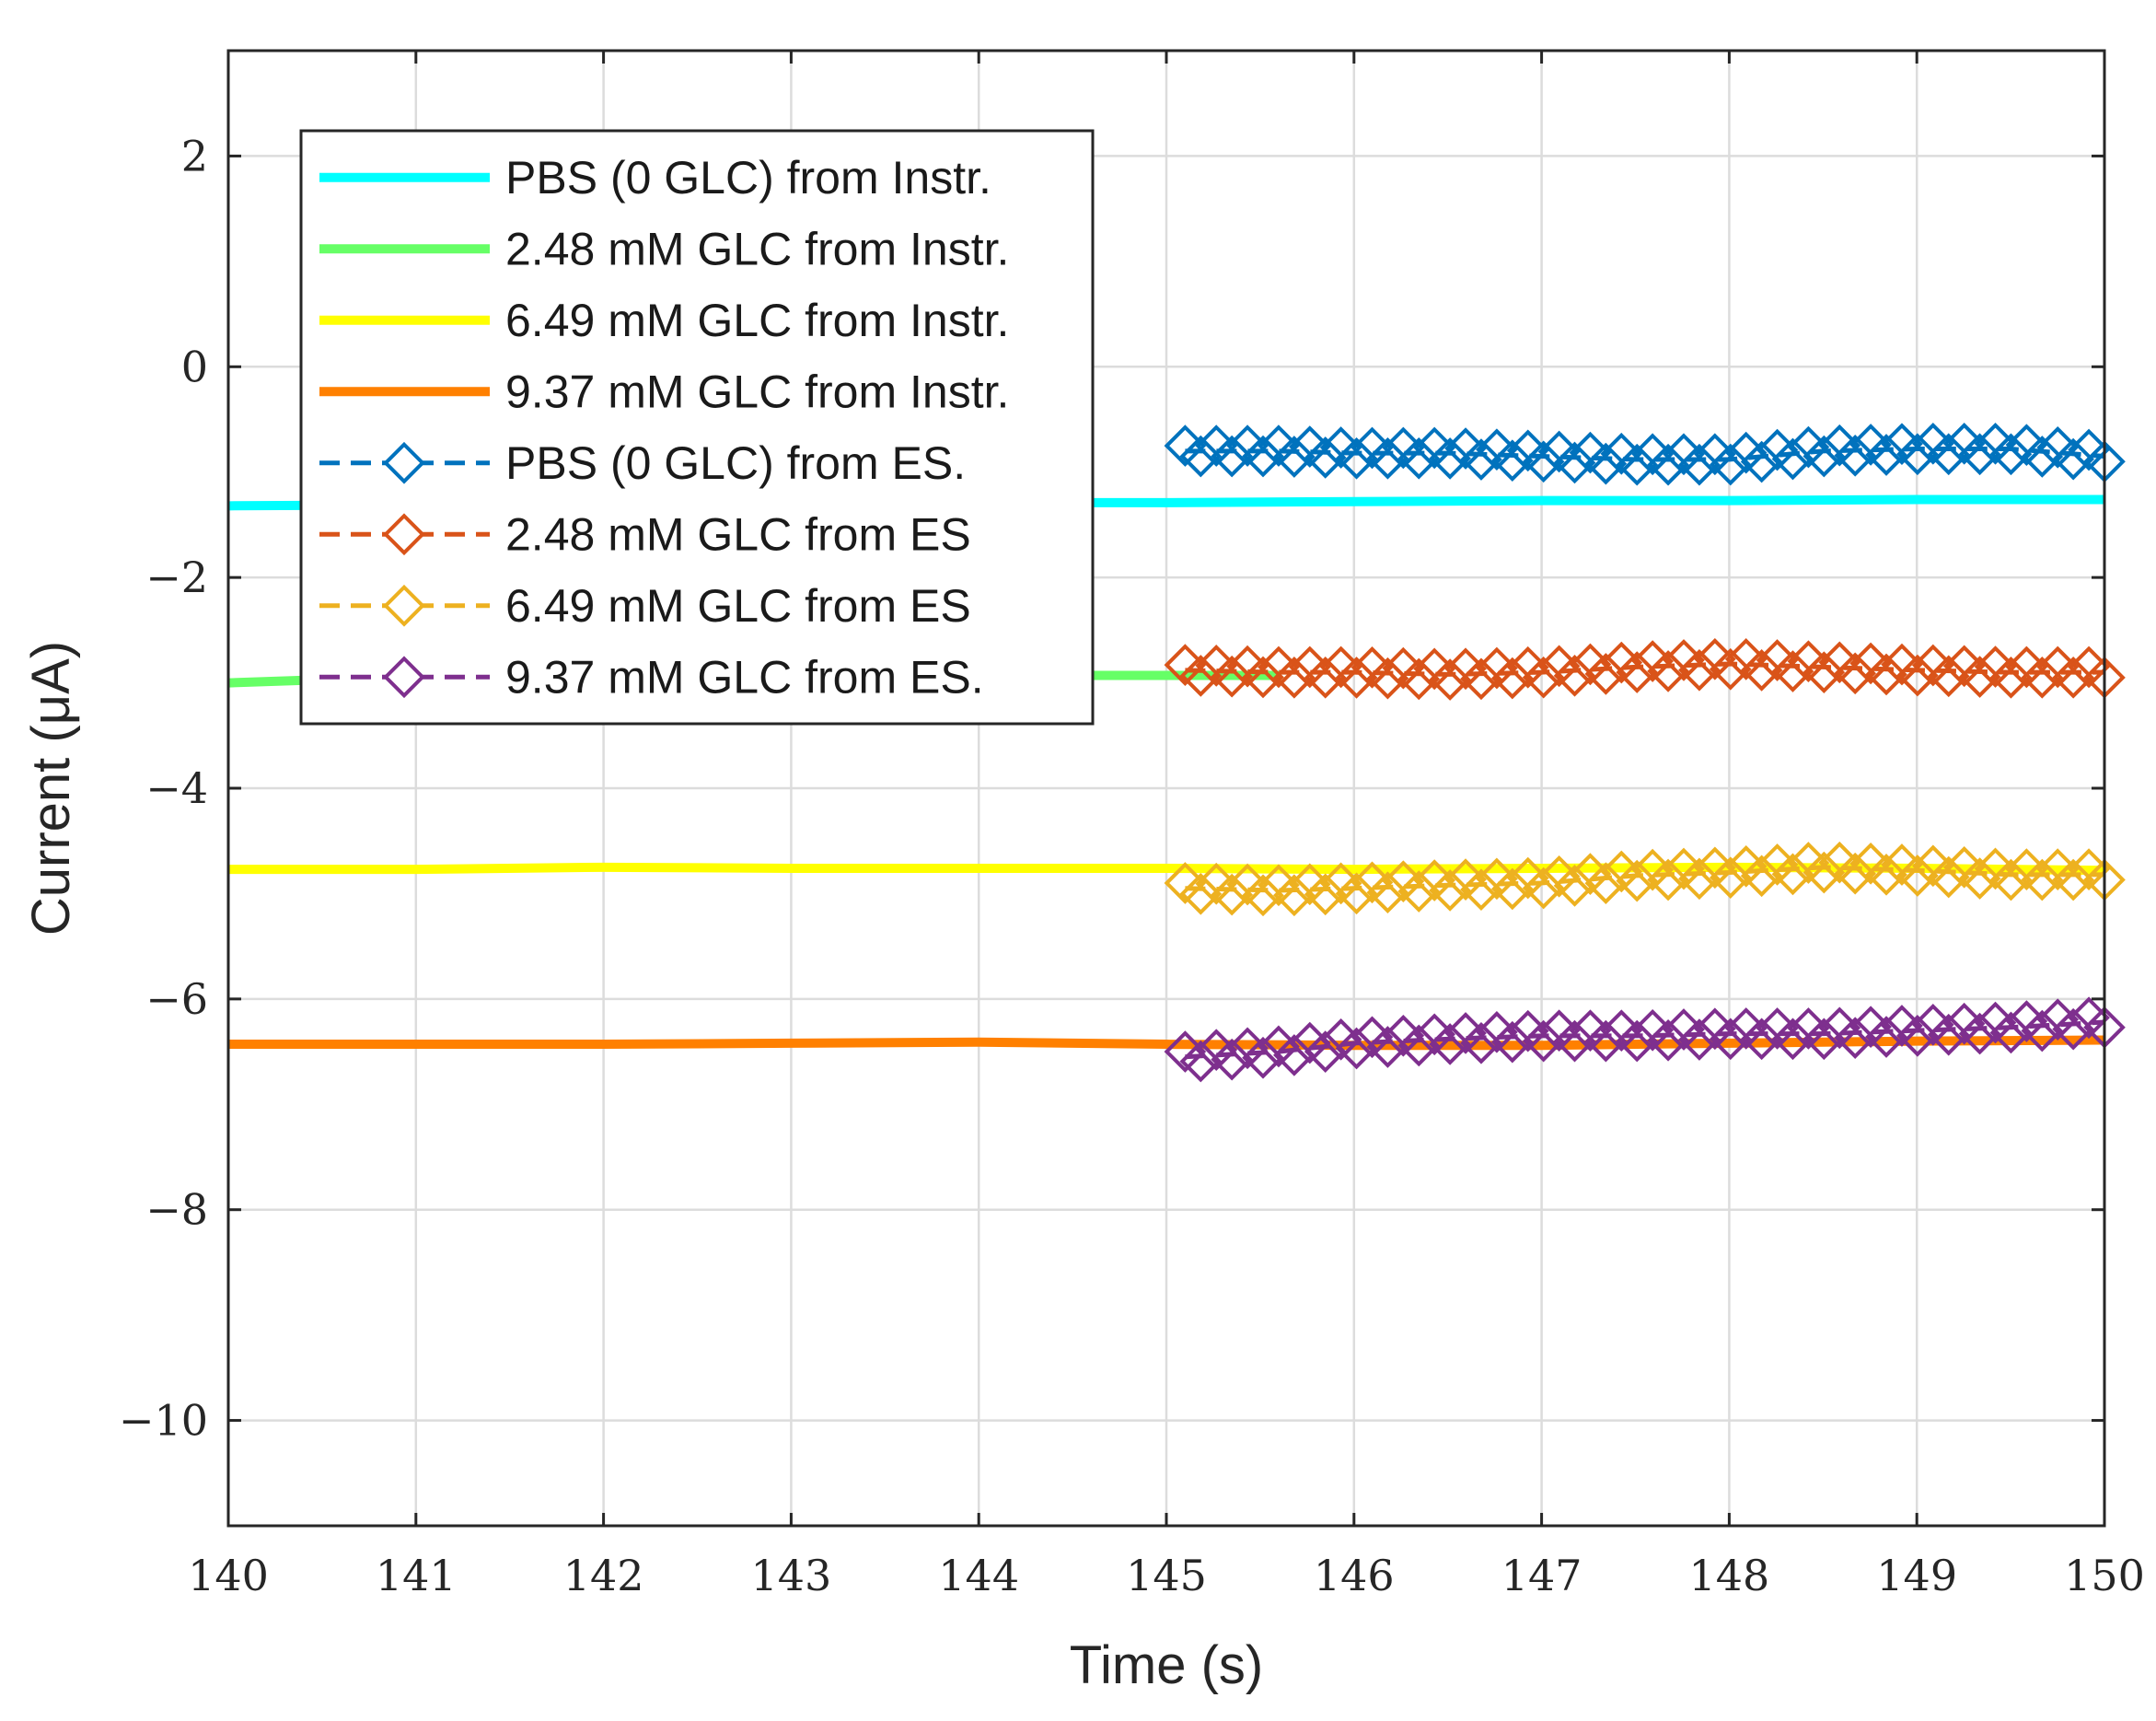 The image size is (2156, 1721). What do you see at coordinates (1355, 1575) in the screenshot?
I see `x-tick-label: 146` at bounding box center [1355, 1575].